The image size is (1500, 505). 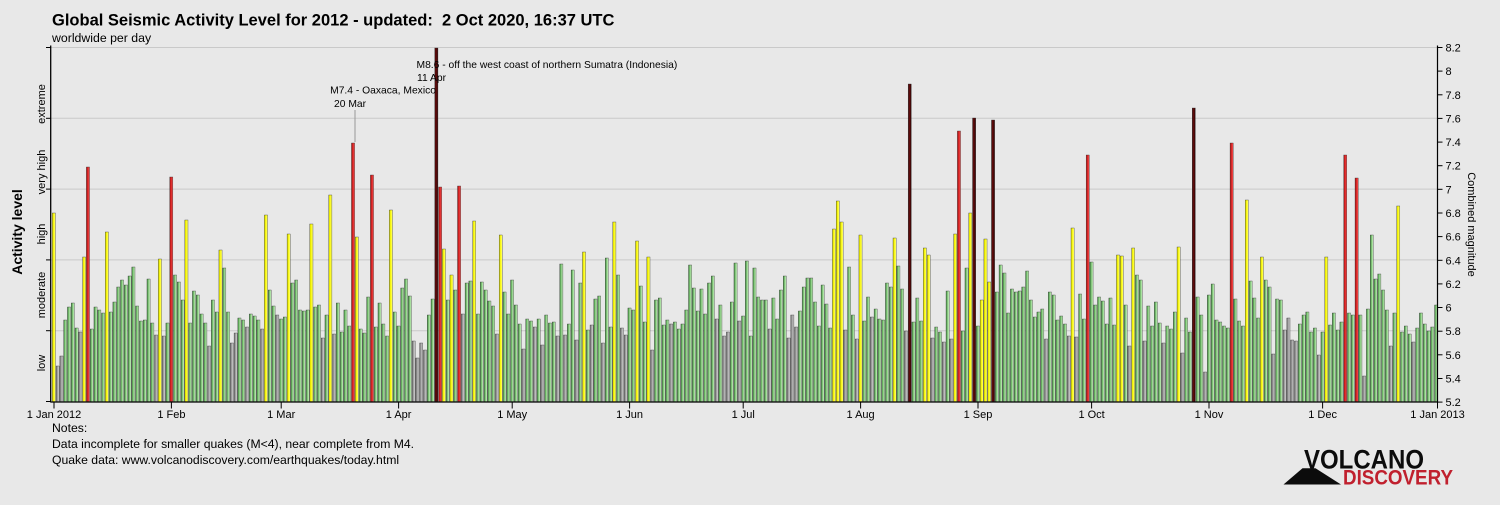 I want to click on svg-text: 1 Oct, so click(x=1091, y=415).